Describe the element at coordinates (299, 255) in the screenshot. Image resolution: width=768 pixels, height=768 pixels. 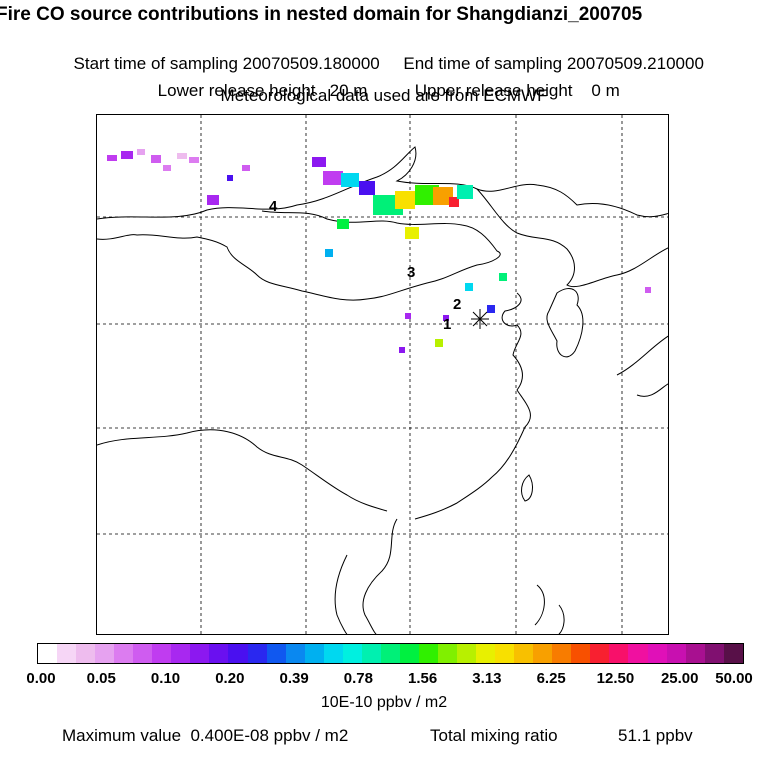
I see `mongolia-border` at that location.